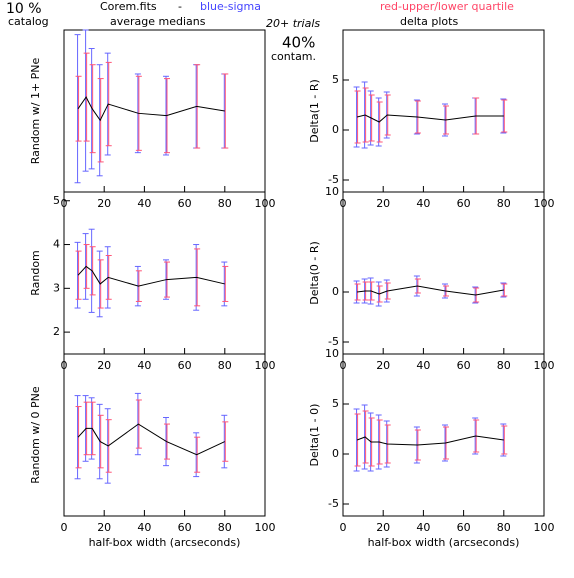 This screenshot has height=578, width=574. What do you see at coordinates (56, 331) in the screenshot?
I see `y-tick-label: 2` at bounding box center [56, 331].